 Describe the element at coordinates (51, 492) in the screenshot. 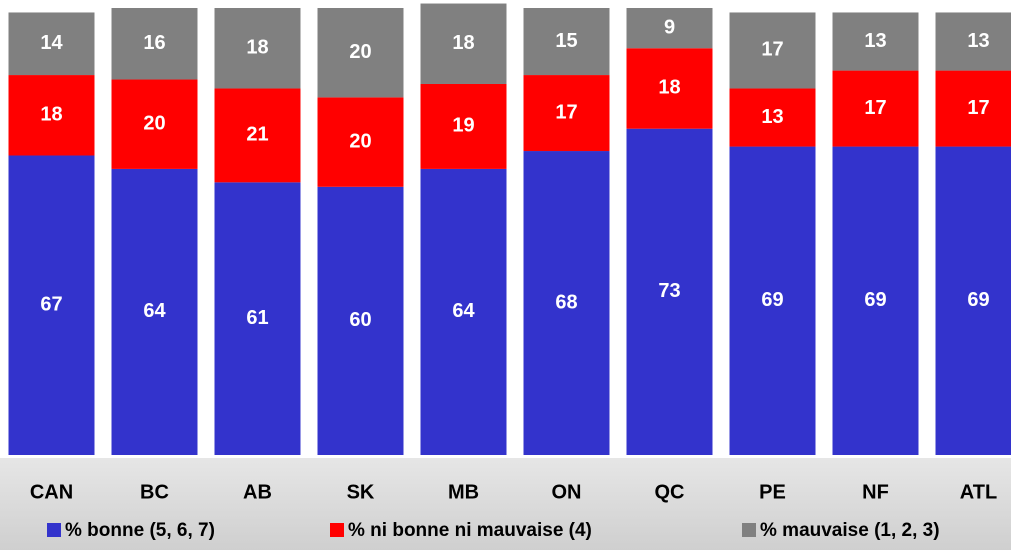

I see `x-tick-label: CAN` at that location.